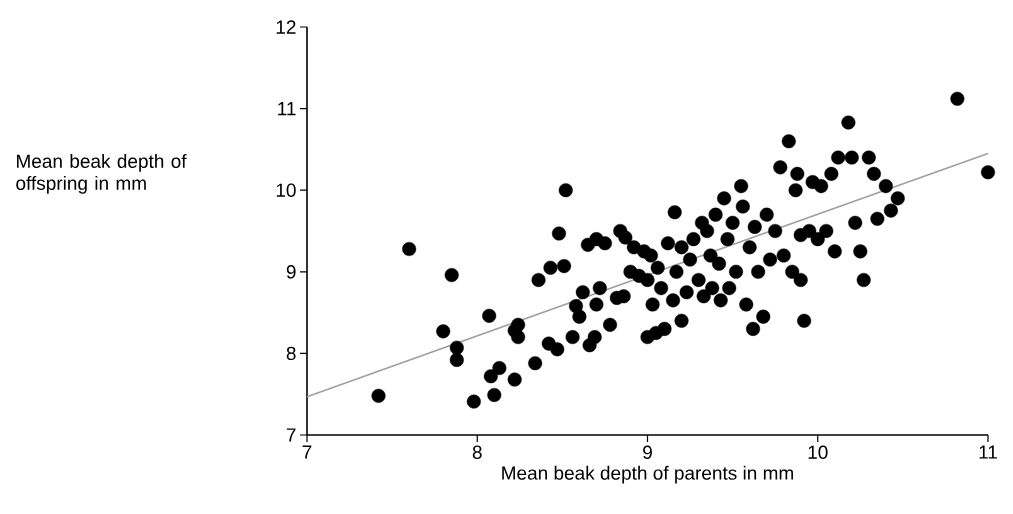 The width and height of the screenshot is (1013, 514). I want to click on y-axis-title: Mean beak depth of offspring in mm, so click(101, 174).